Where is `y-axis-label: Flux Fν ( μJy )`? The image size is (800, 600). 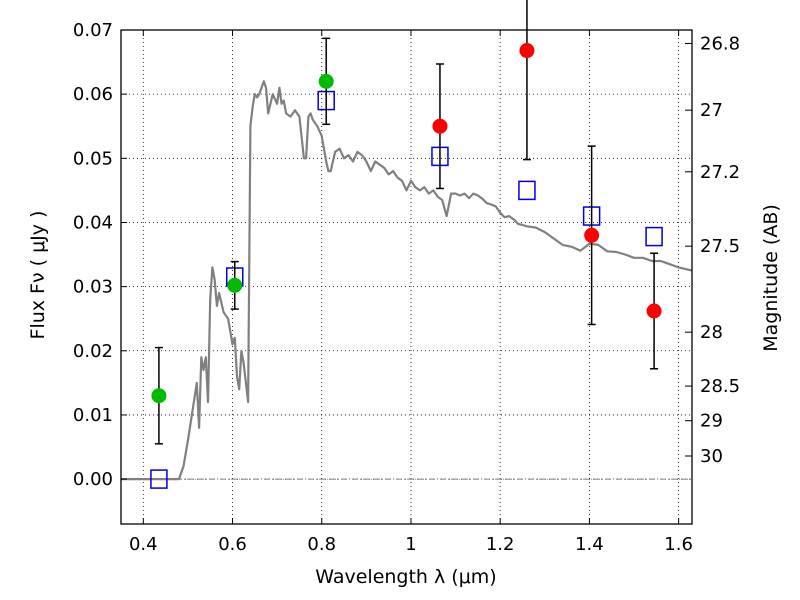 y-axis-label: Flux Fν ( μJy ) is located at coordinates (38, 275).